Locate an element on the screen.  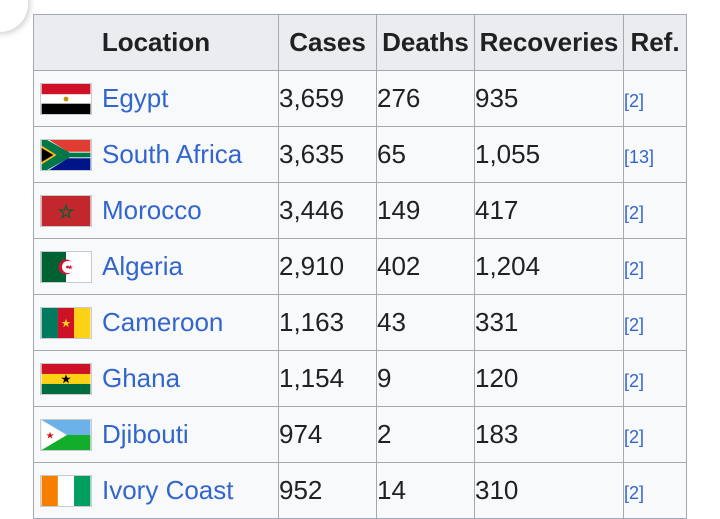
algeria-flag-icon is located at coordinates (66, 266).